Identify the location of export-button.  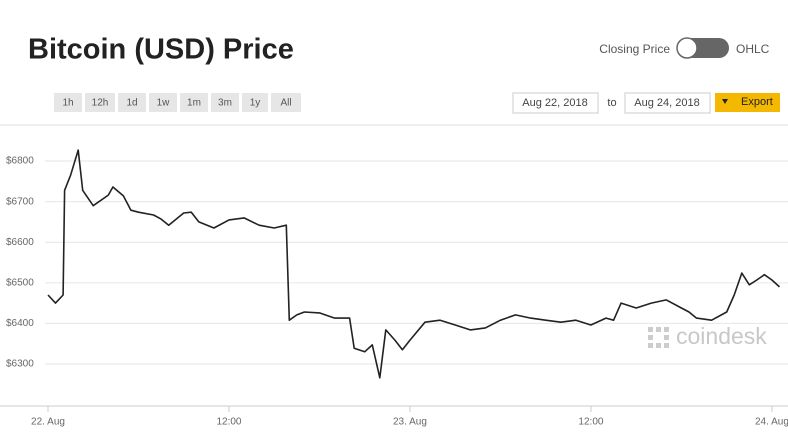
(747, 102).